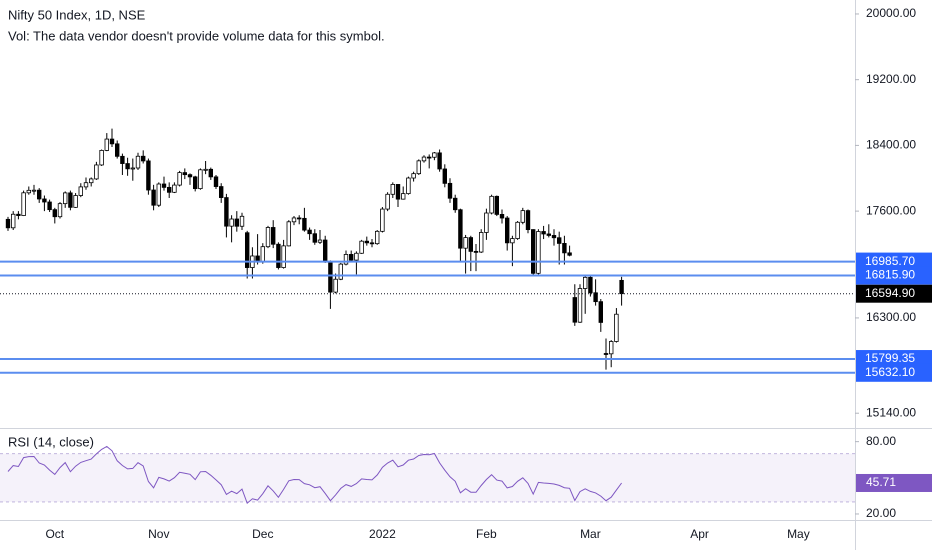 The height and width of the screenshot is (550, 932). I want to click on rsi-value-label: 45.71, so click(881, 482).